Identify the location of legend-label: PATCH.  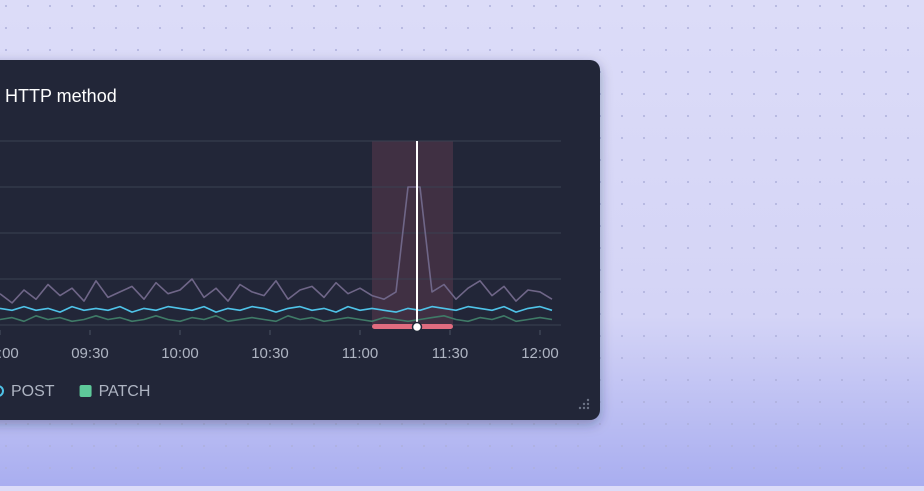
(125, 391).